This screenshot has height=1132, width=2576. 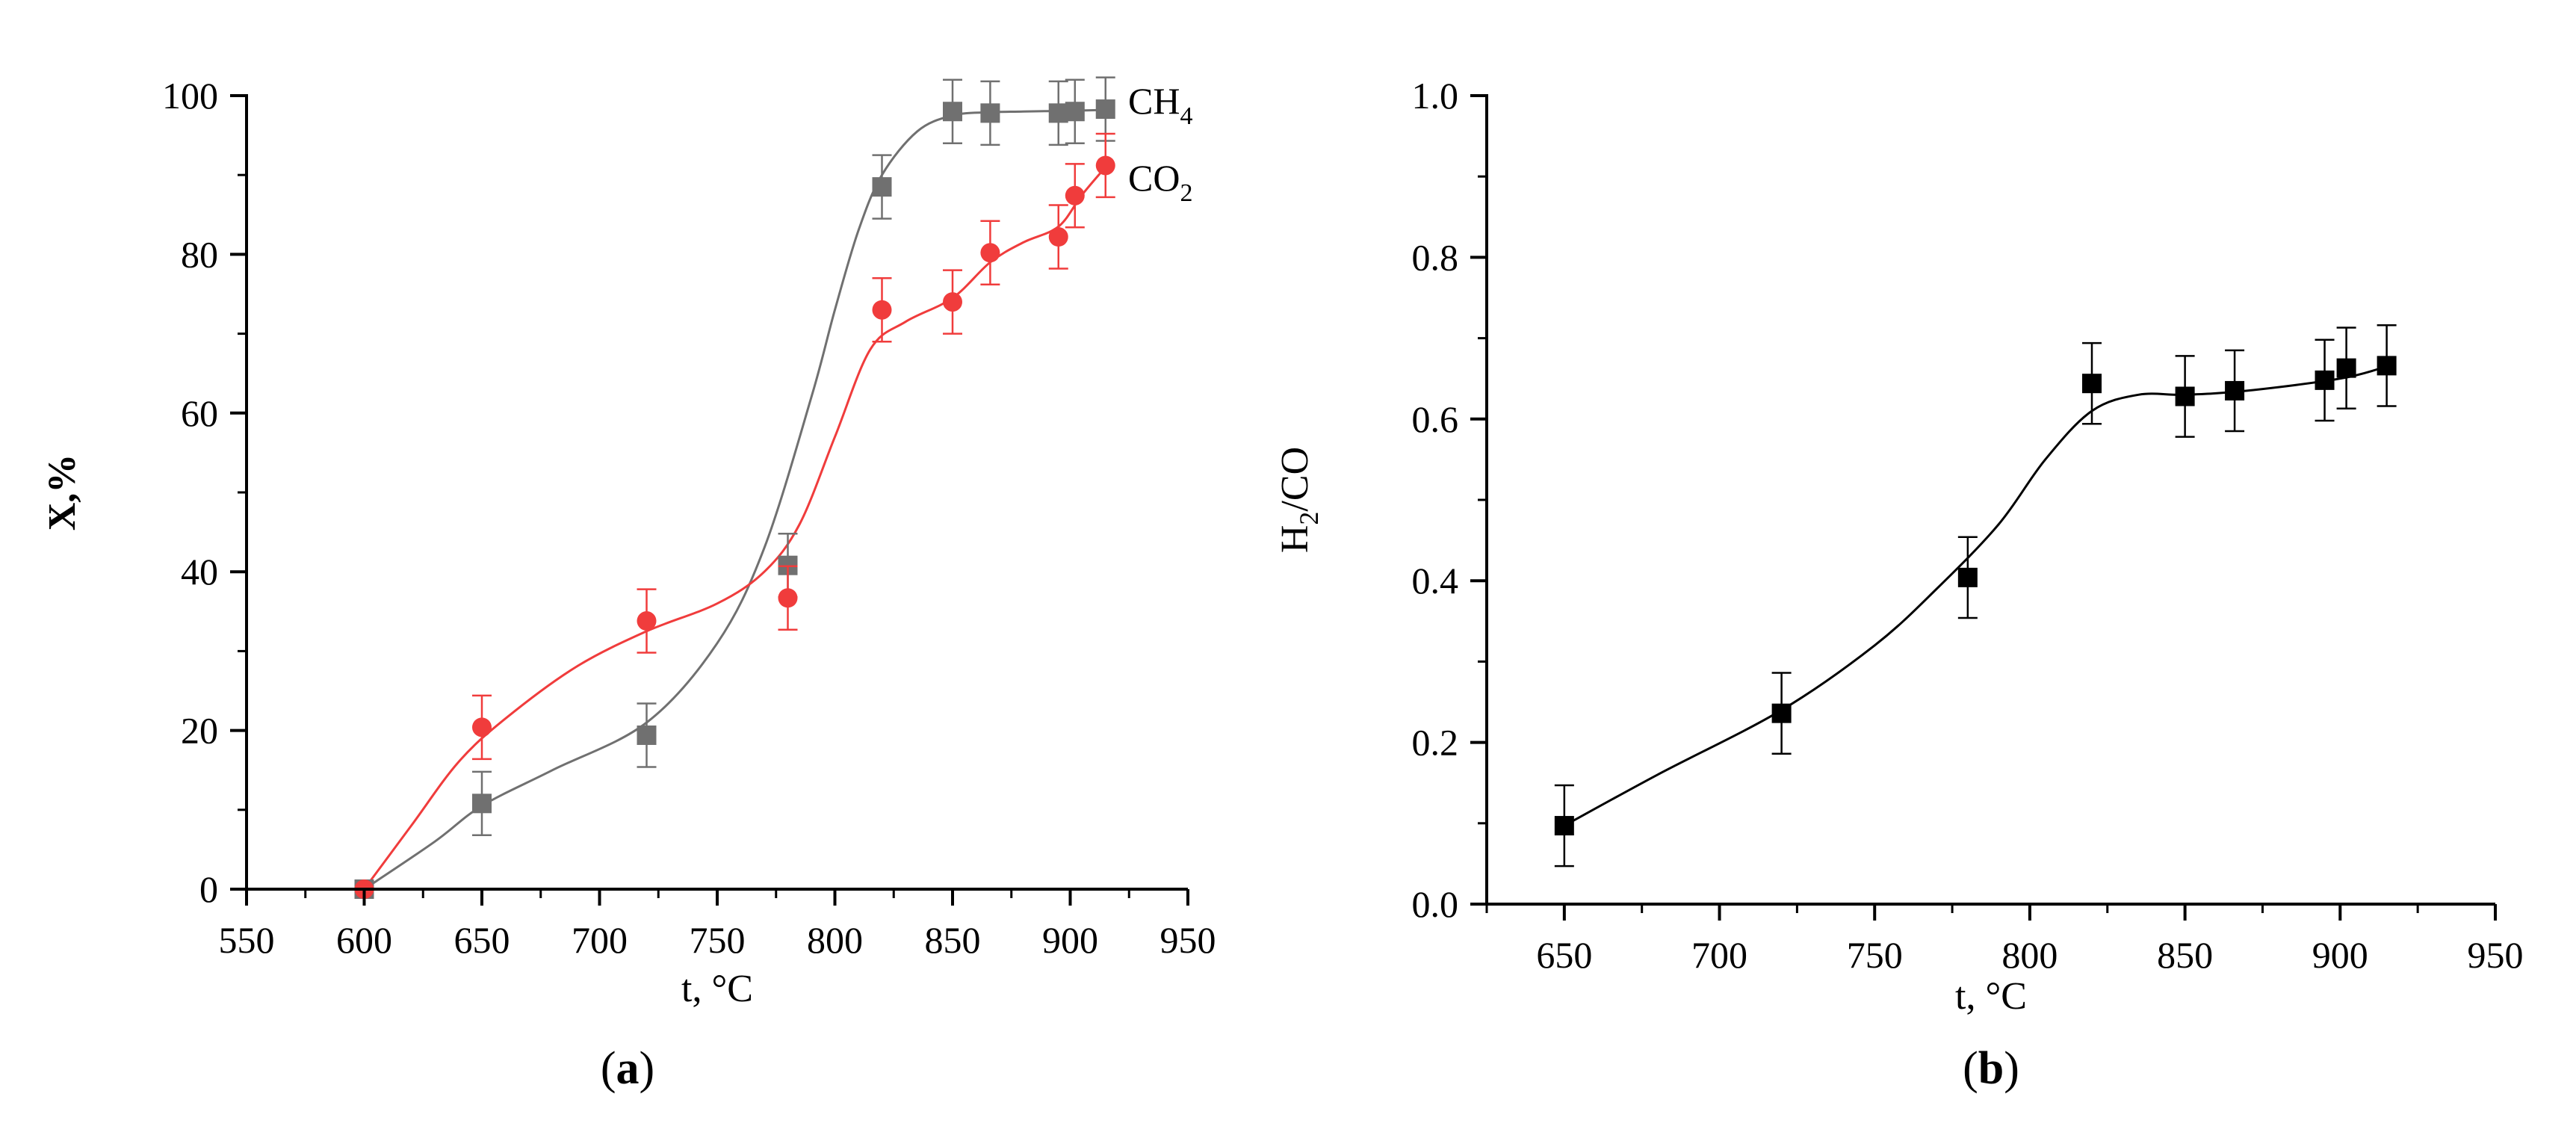 What do you see at coordinates (199, 413) in the screenshot?
I see `y-tick-label: 60` at bounding box center [199, 413].